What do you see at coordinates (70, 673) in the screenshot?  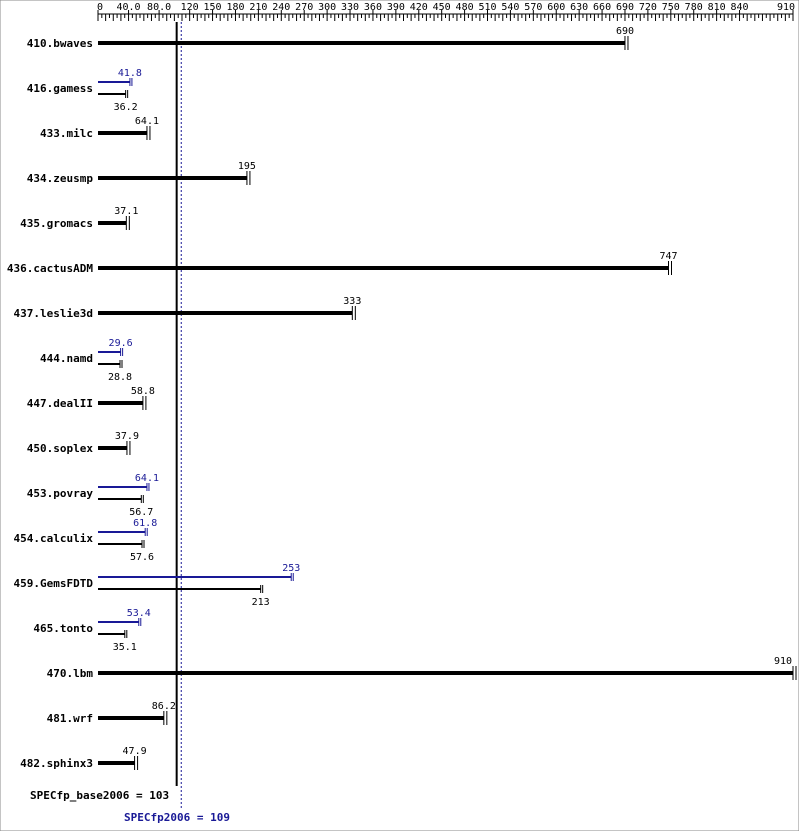 I see `category-label: 470.lbm` at bounding box center [70, 673].